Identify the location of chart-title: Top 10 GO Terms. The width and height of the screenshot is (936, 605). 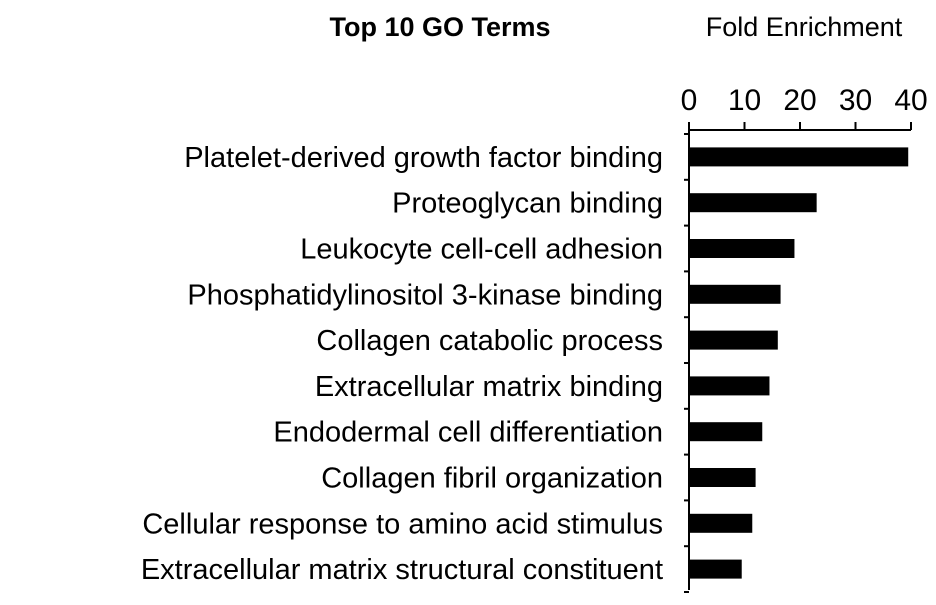
(439, 27).